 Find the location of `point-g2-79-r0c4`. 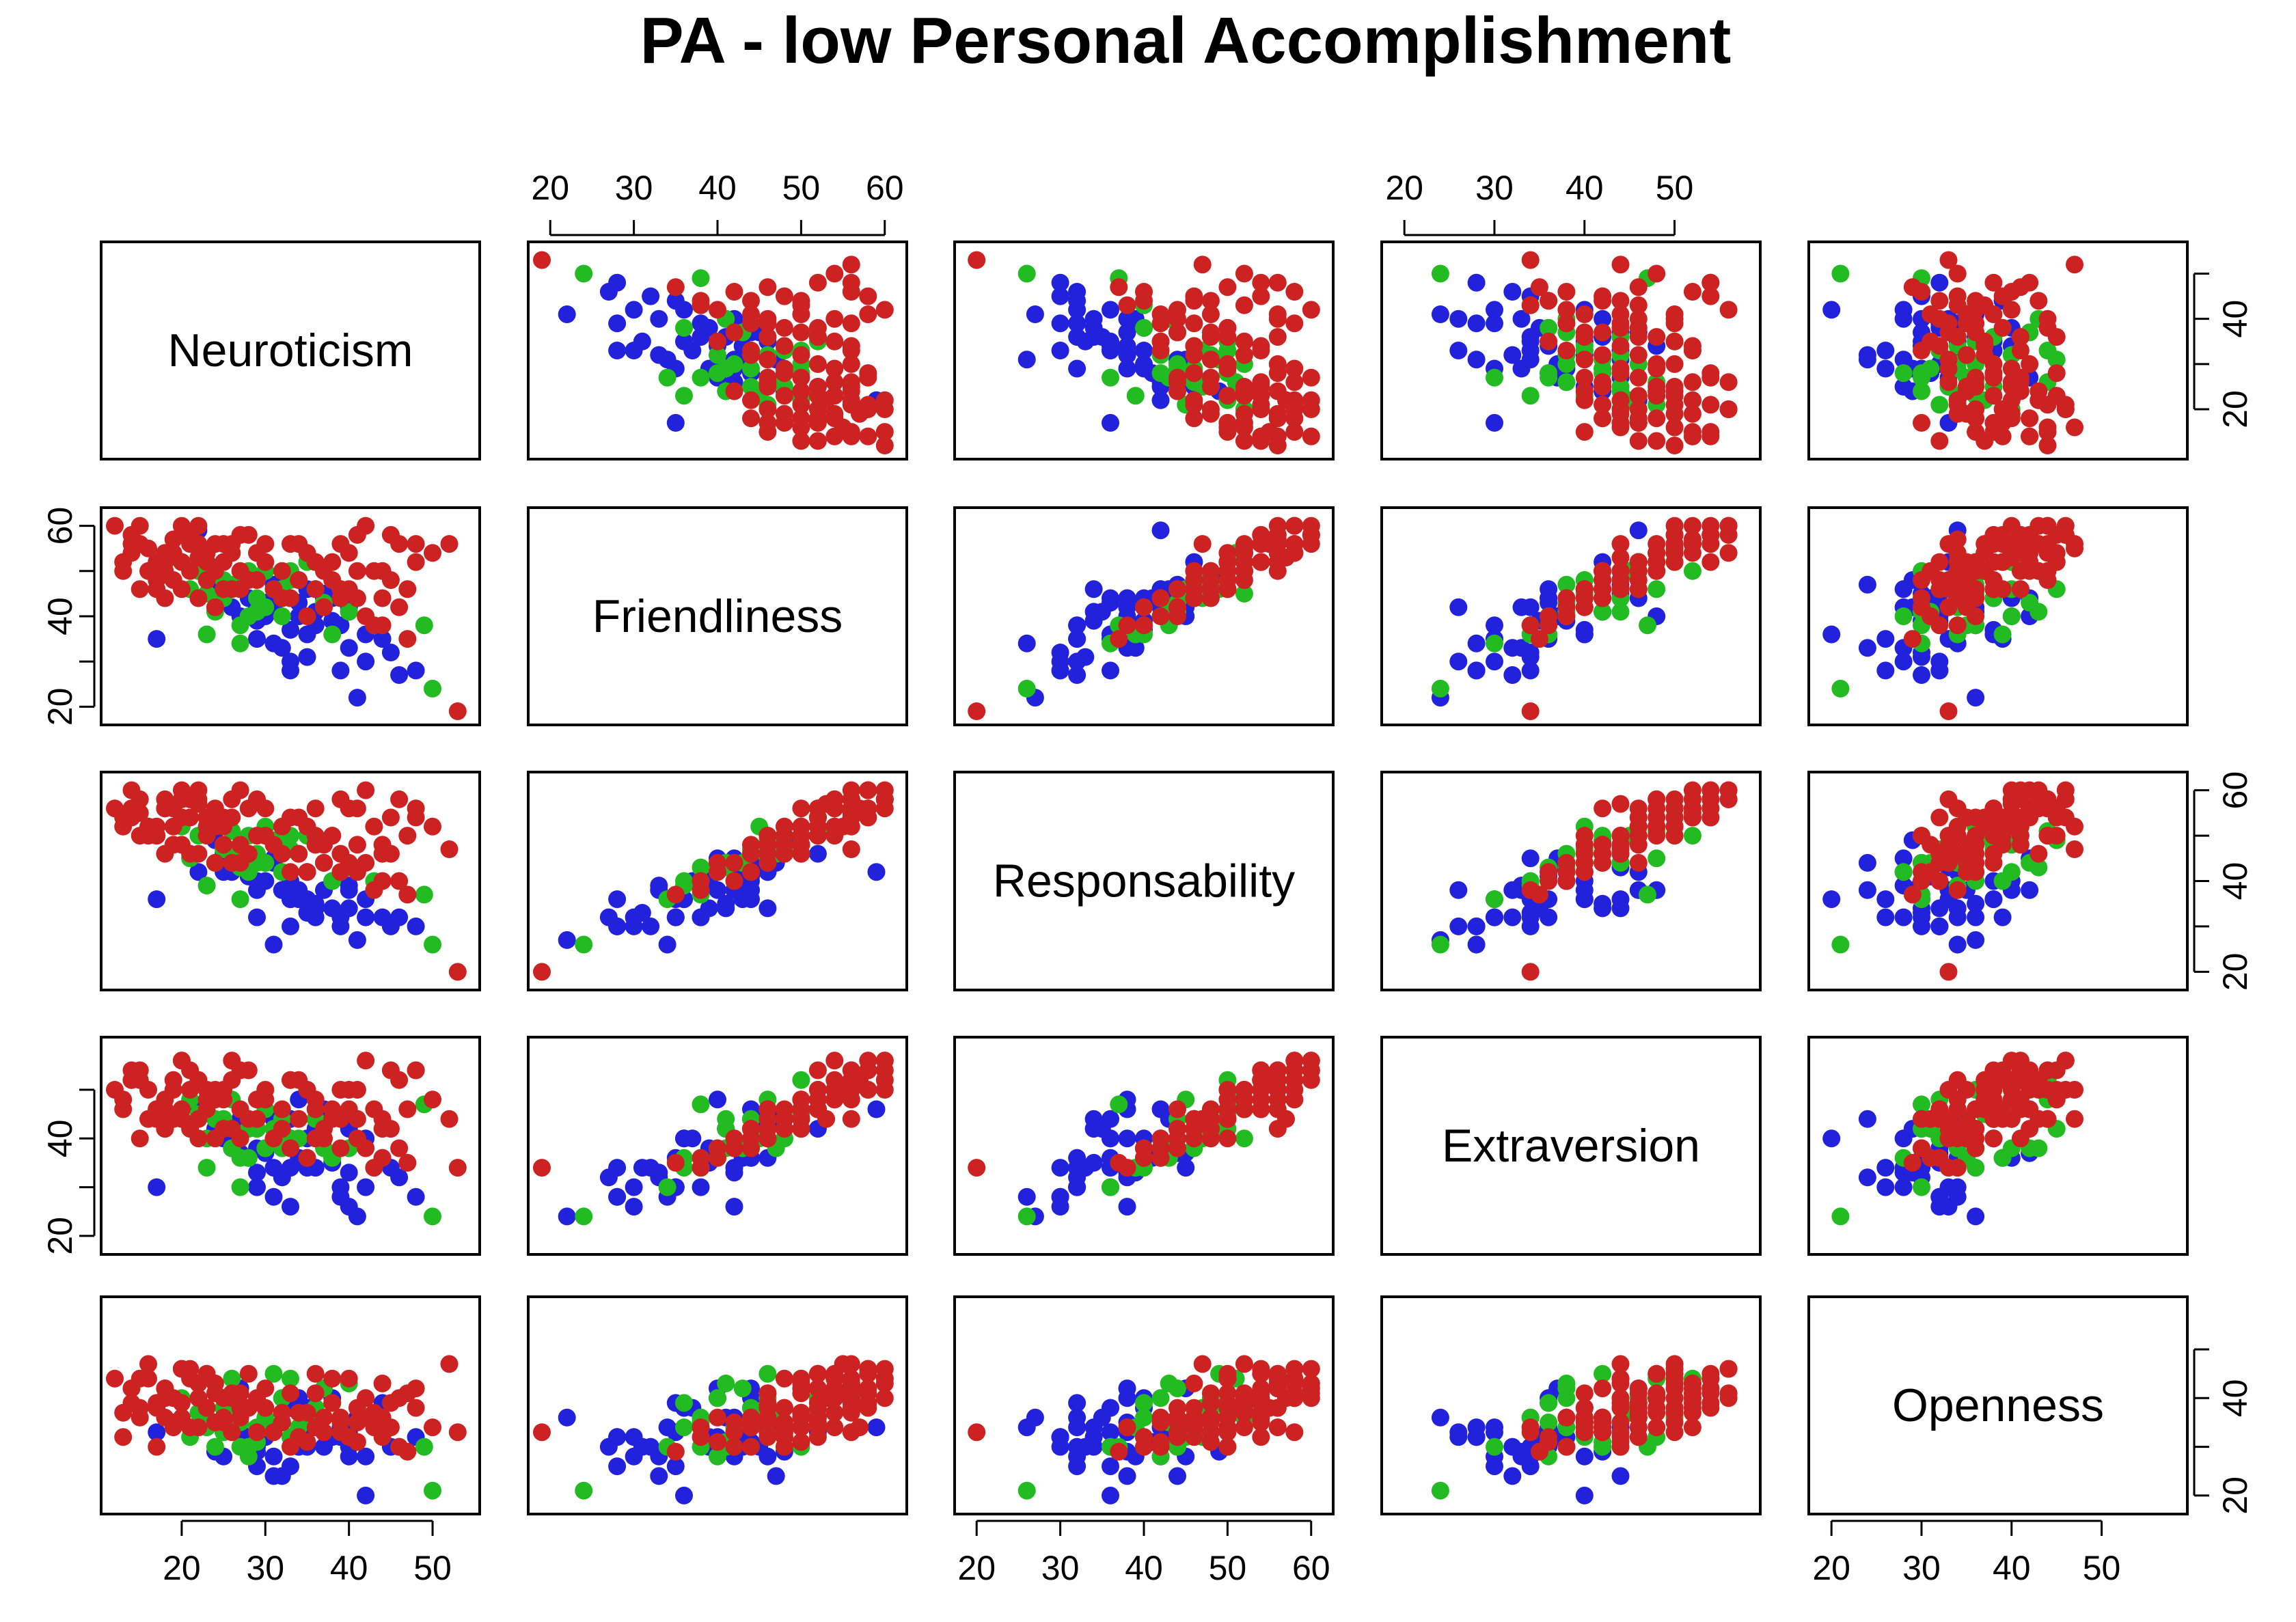

point-g2-79-r0c4 is located at coordinates (1976, 301).